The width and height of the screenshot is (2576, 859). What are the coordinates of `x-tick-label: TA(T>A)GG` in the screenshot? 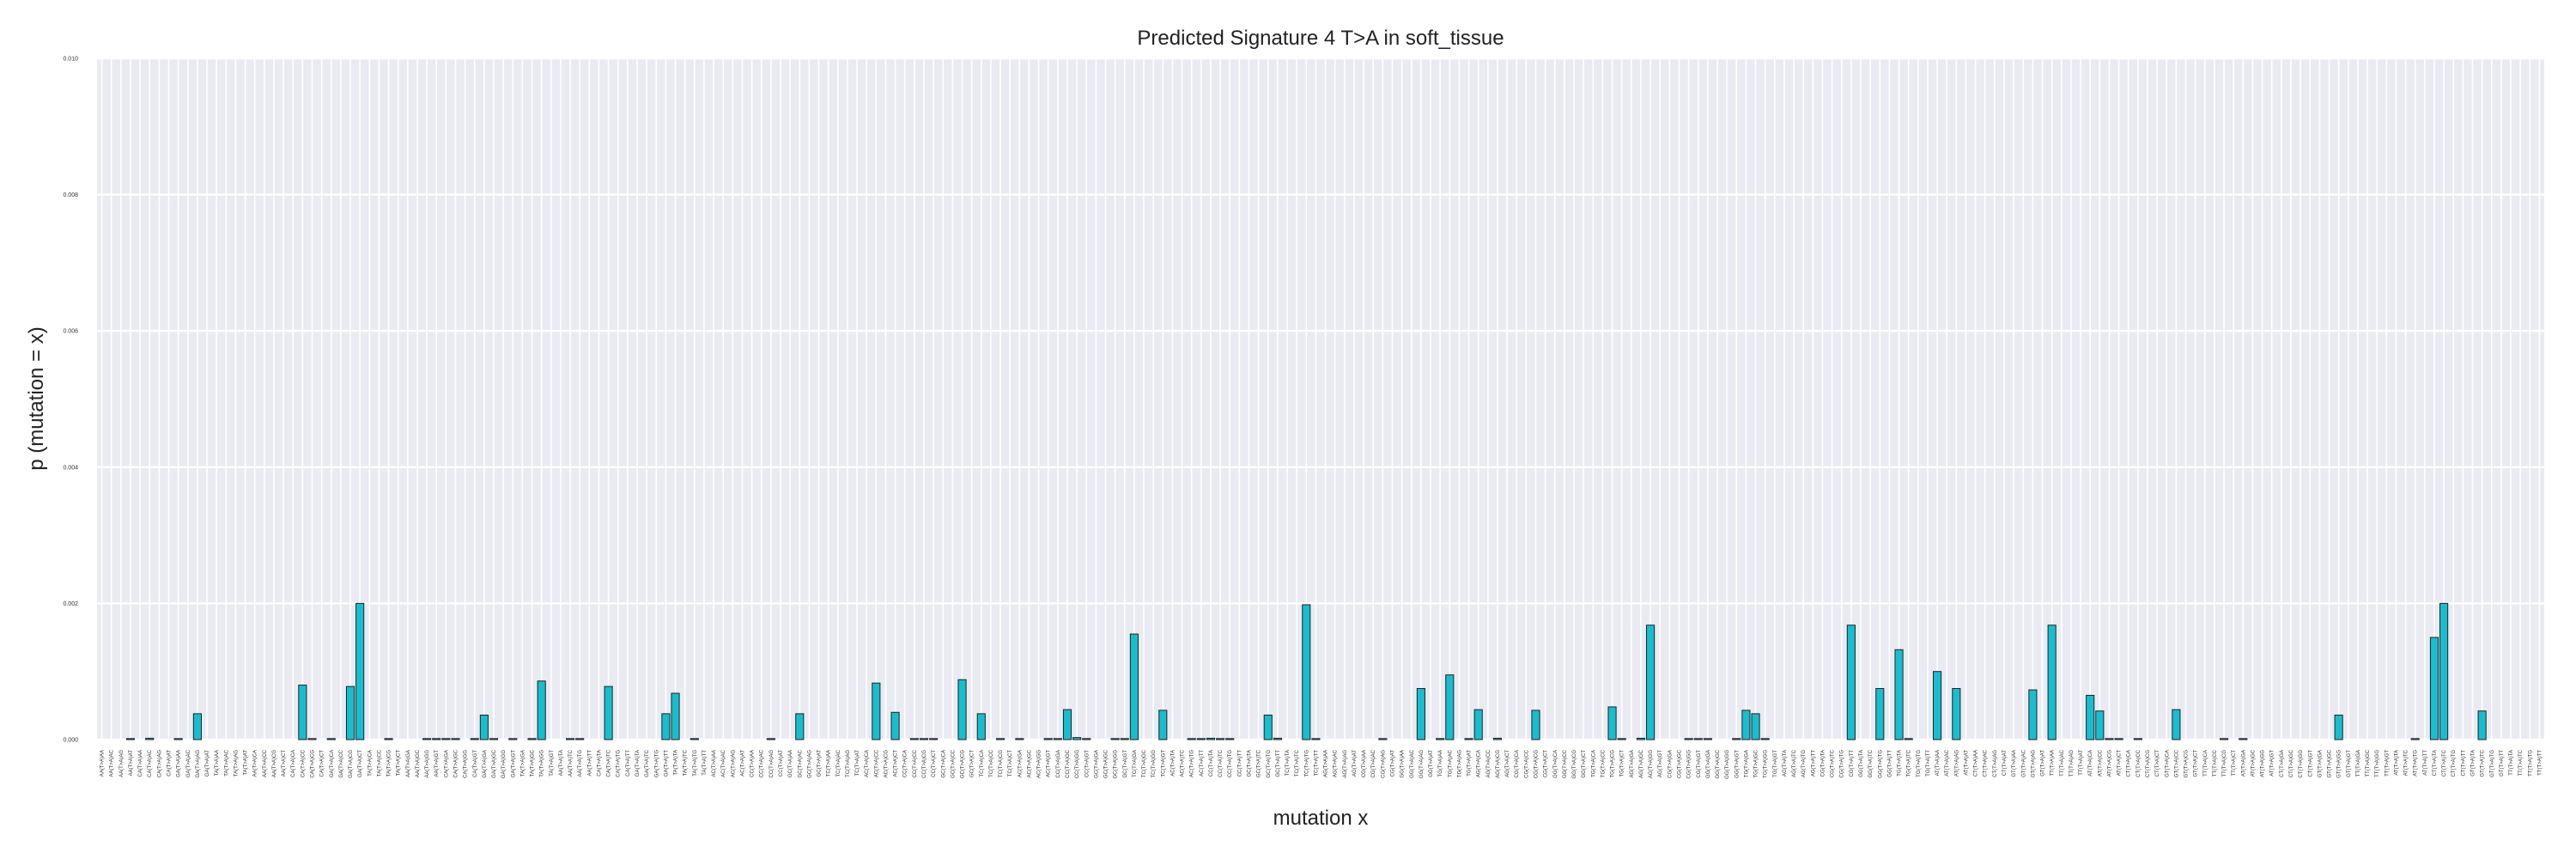 It's located at (543, 763).